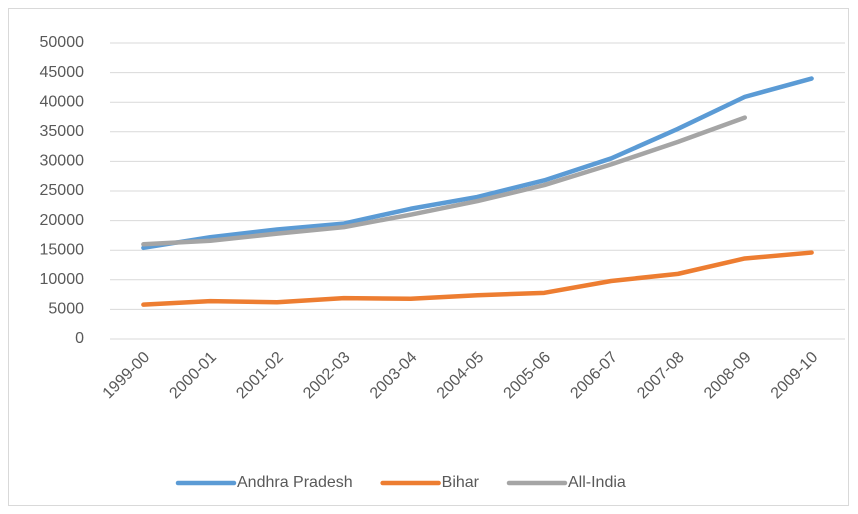 The width and height of the screenshot is (858, 514). Describe the element at coordinates (461, 482) in the screenshot. I see `legend-label: Bihar` at that location.